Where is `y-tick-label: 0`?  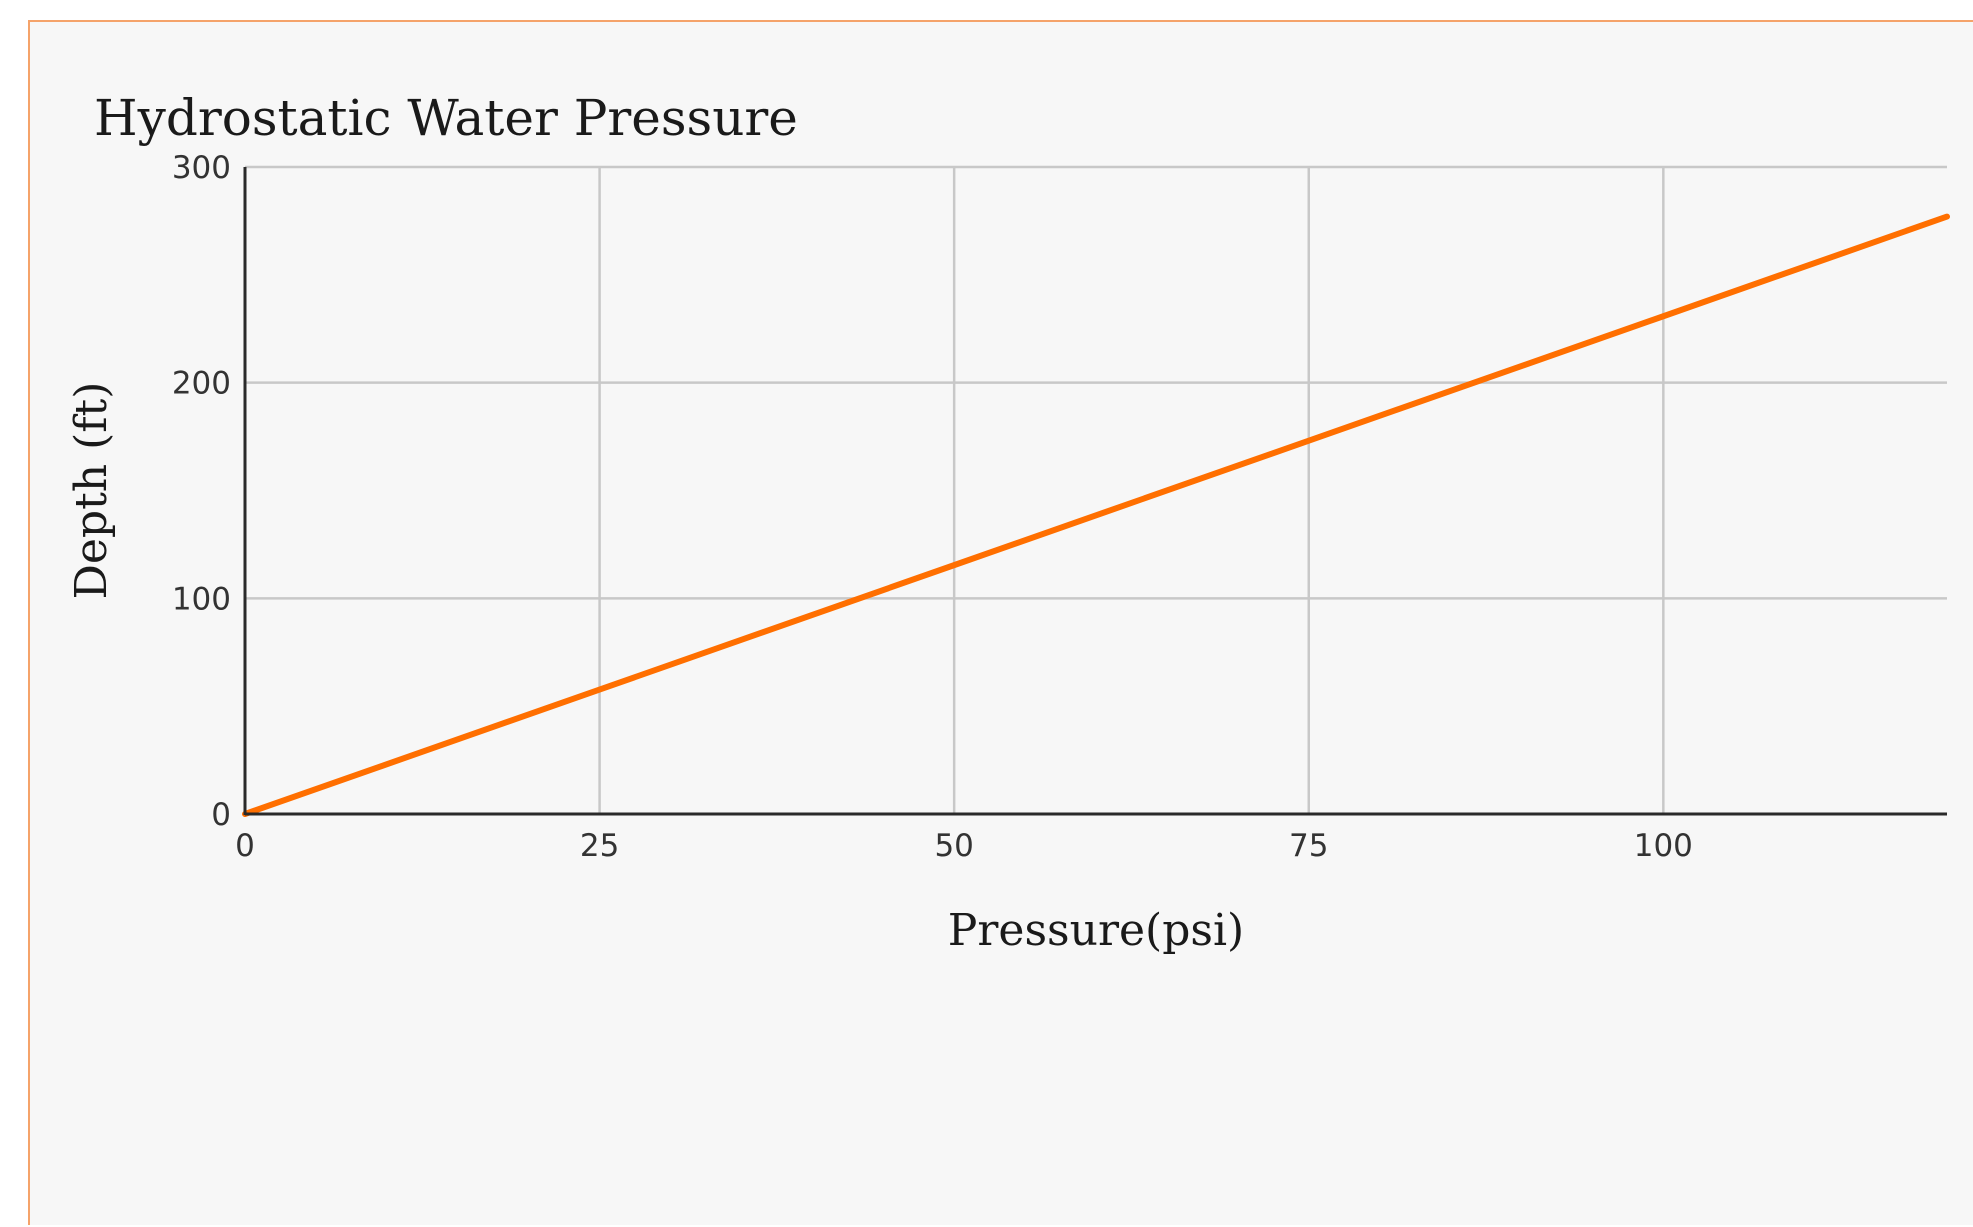 y-tick-label: 0 is located at coordinates (221, 815).